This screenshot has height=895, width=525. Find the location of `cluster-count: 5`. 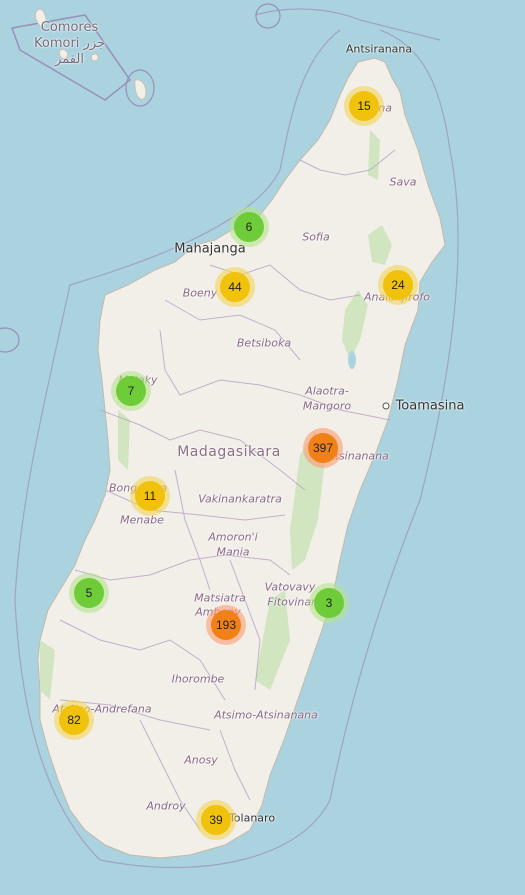

cluster-count: 5 is located at coordinates (89, 593).